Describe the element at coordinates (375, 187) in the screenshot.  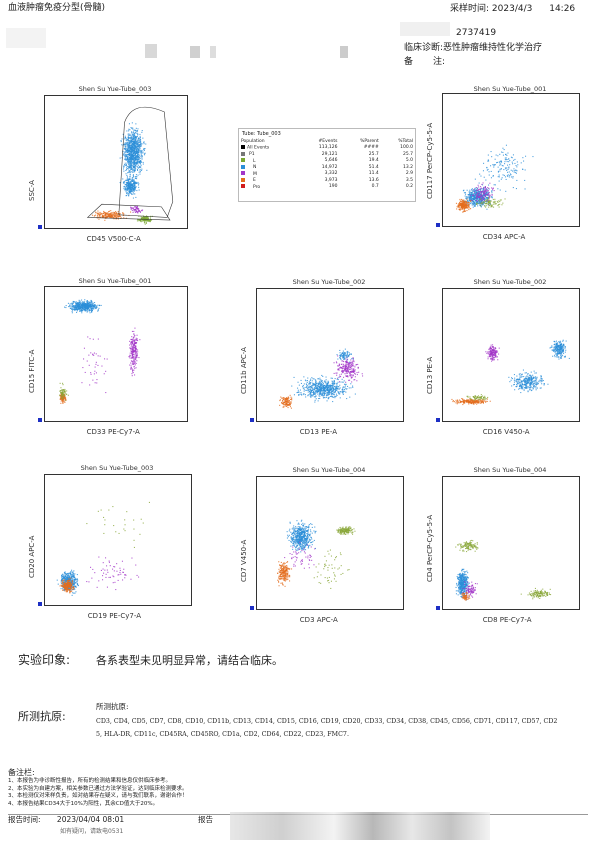
I see `table-cell: 0.7` at that location.